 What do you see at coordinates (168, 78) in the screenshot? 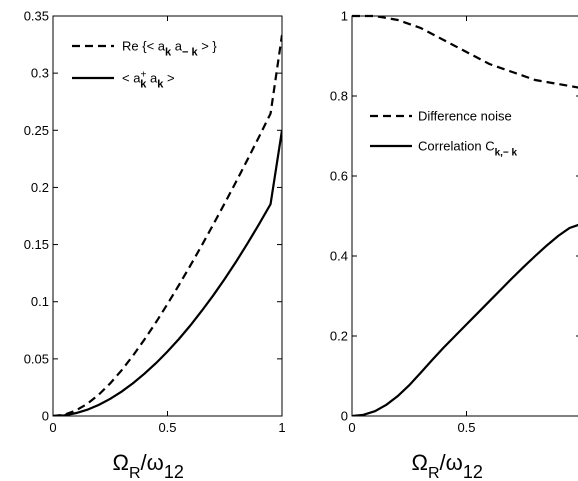
I see `legend-text-part: >` at bounding box center [168, 78].